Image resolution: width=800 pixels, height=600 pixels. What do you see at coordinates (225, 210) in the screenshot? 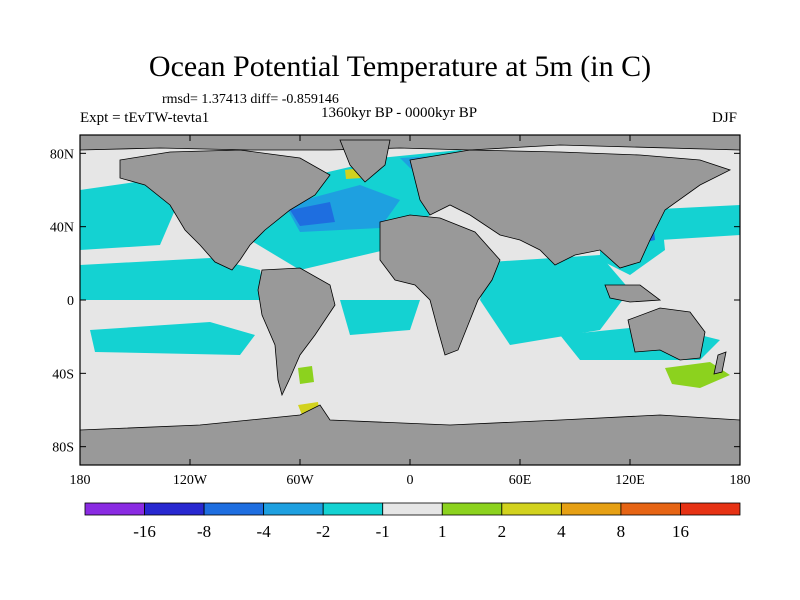
I see `land-north-america` at bounding box center [225, 210].